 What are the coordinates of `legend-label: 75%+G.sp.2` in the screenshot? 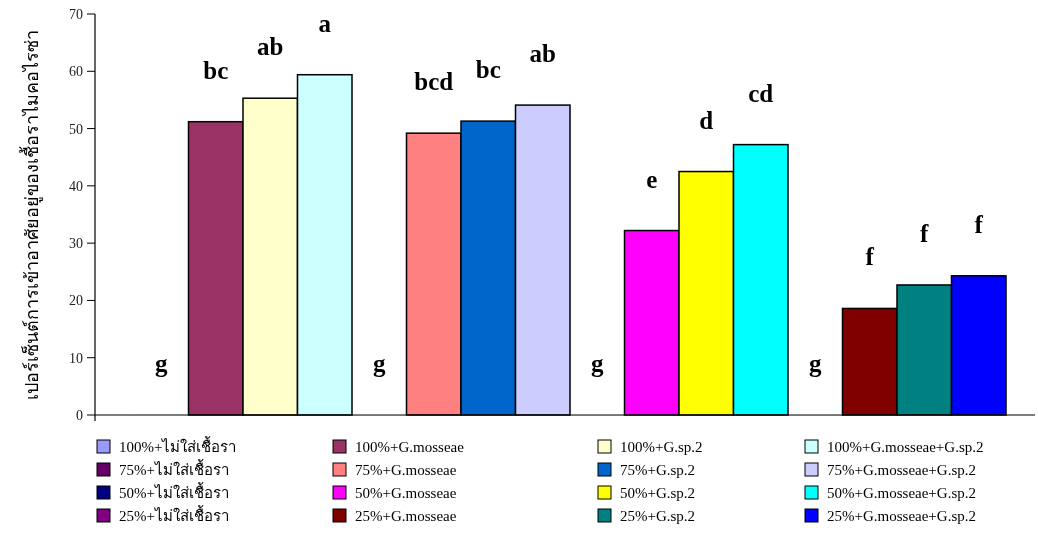 It's located at (658, 470).